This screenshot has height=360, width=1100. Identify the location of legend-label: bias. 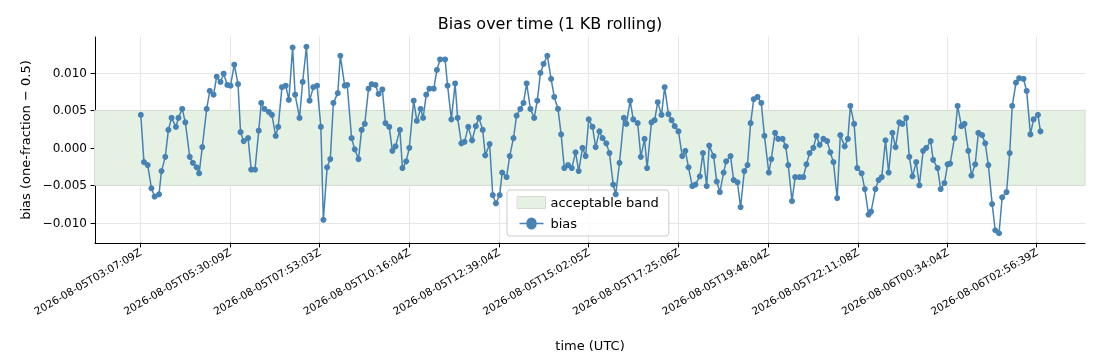
(564, 223).